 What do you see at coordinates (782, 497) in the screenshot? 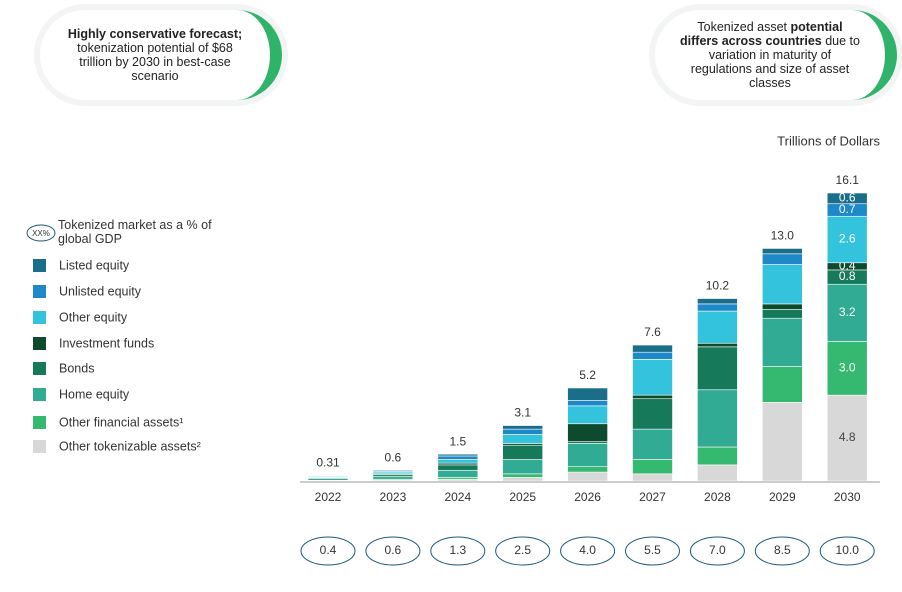
I see `x-tick-label: 2029` at bounding box center [782, 497].